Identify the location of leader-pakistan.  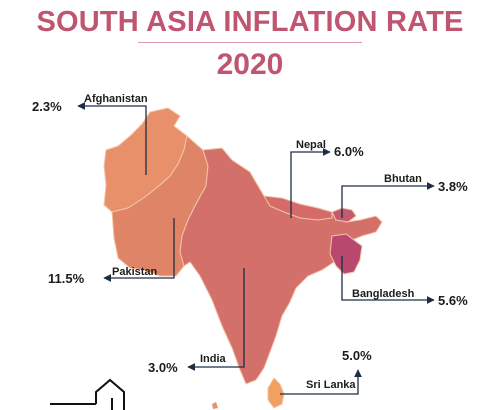
(139, 250).